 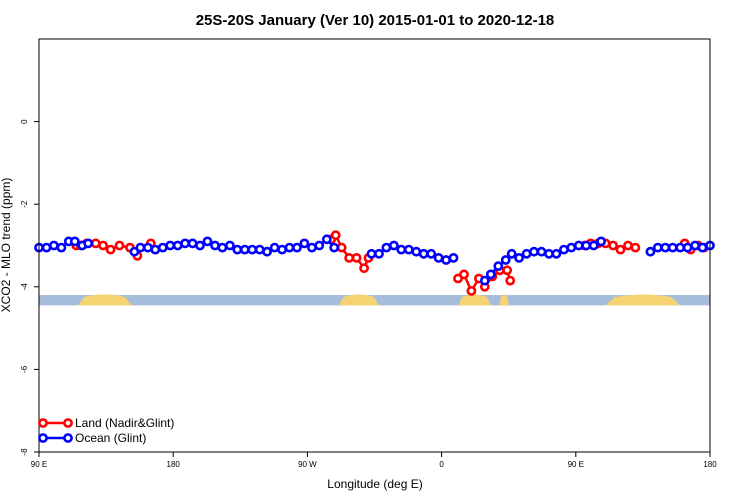 What do you see at coordinates (374, 460) in the screenshot?
I see `x-axis: 90 E 180 90 W 0 90 E 180` at bounding box center [374, 460].